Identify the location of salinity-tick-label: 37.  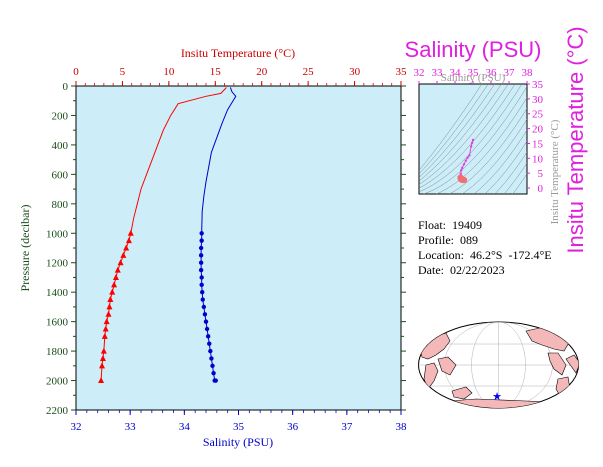
(347, 427).